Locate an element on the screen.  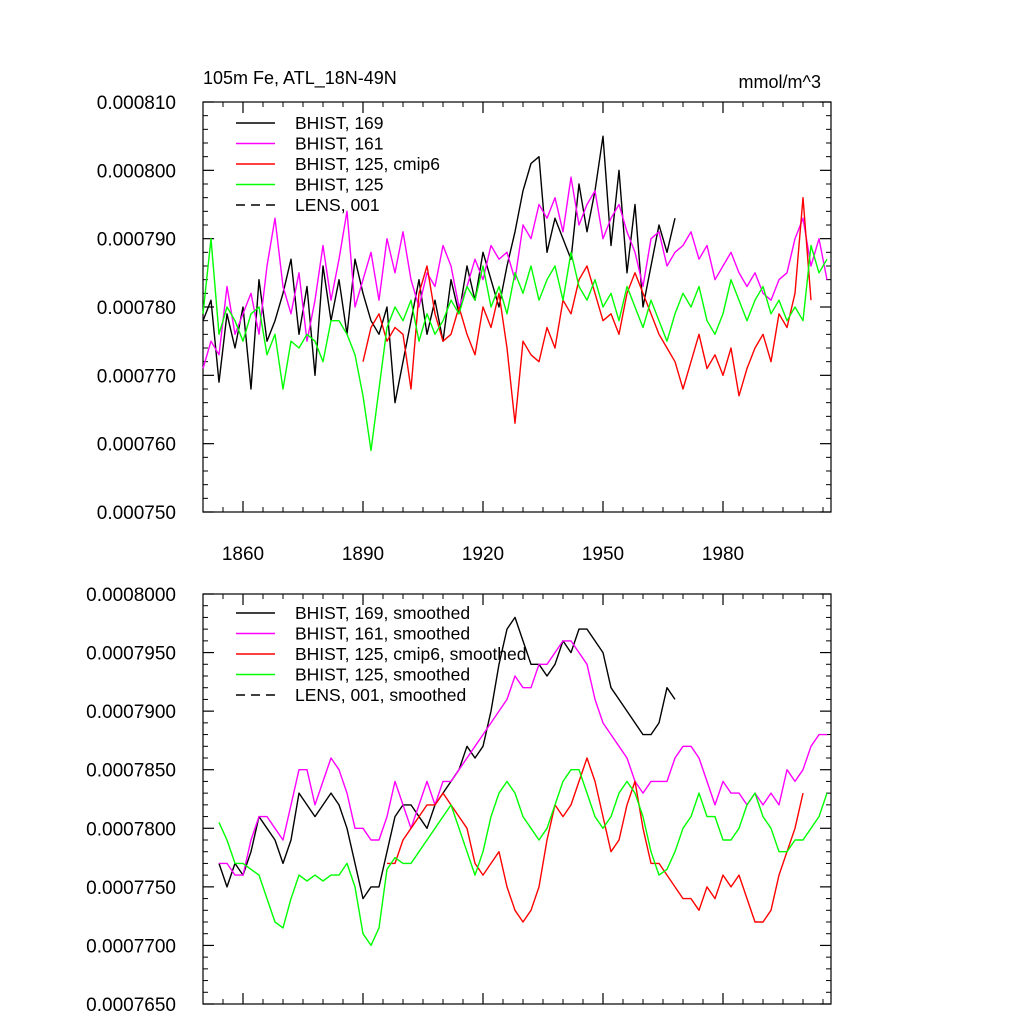
legend-label: BHIST, 169, smoothed is located at coordinates (382, 613).